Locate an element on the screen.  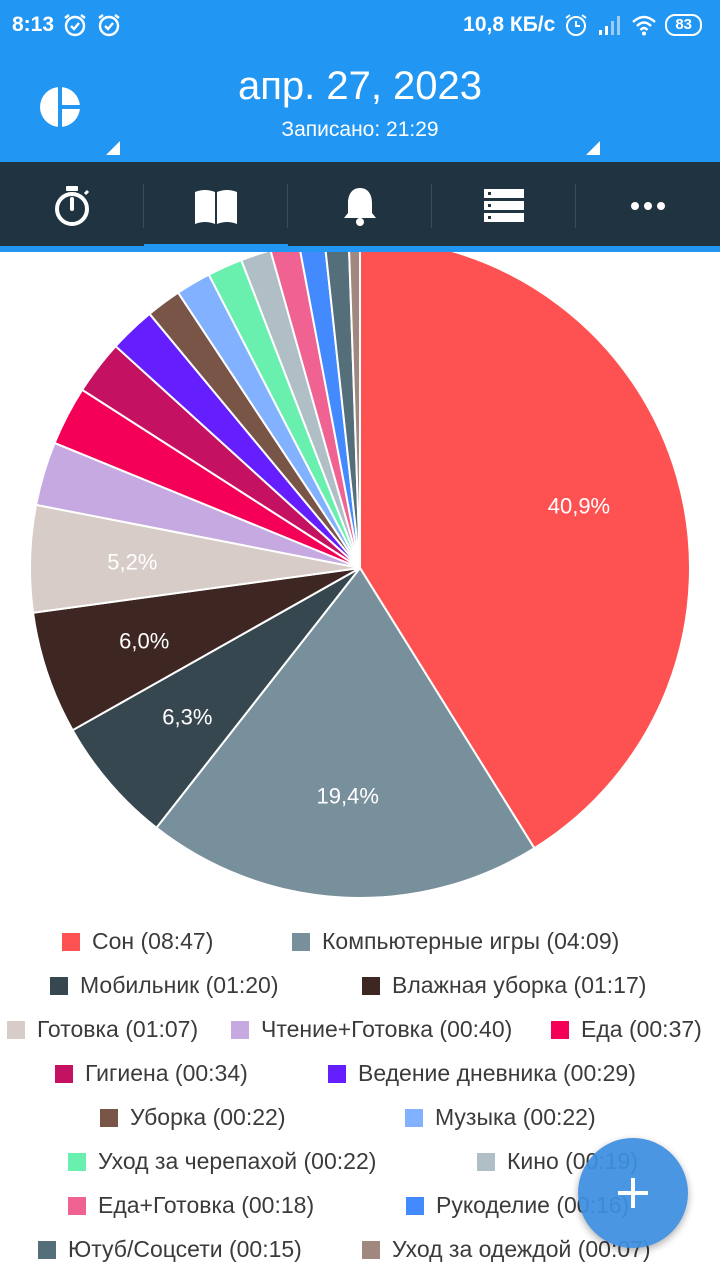
legend-item: Гигиена (00:34) is located at coordinates (151, 1073).